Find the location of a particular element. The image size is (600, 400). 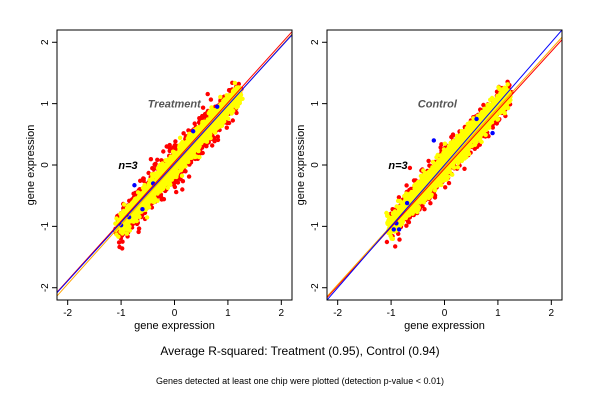

y-tick-label: -1 is located at coordinates (45, 225).